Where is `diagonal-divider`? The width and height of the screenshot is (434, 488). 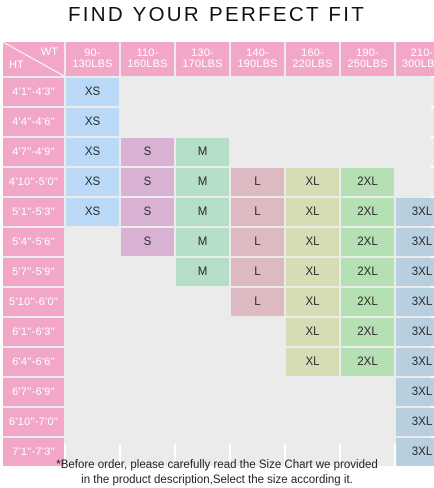 diagonal-divider is located at coordinates (33, 59).